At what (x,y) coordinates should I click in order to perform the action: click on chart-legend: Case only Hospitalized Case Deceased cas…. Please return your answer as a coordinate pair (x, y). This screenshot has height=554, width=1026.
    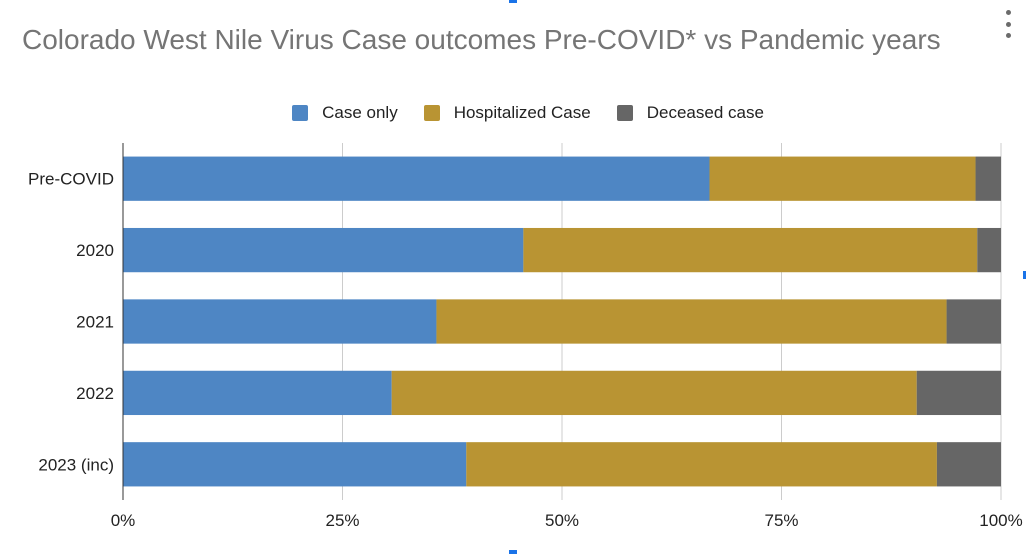
    Looking at the image, I should click on (513, 113).